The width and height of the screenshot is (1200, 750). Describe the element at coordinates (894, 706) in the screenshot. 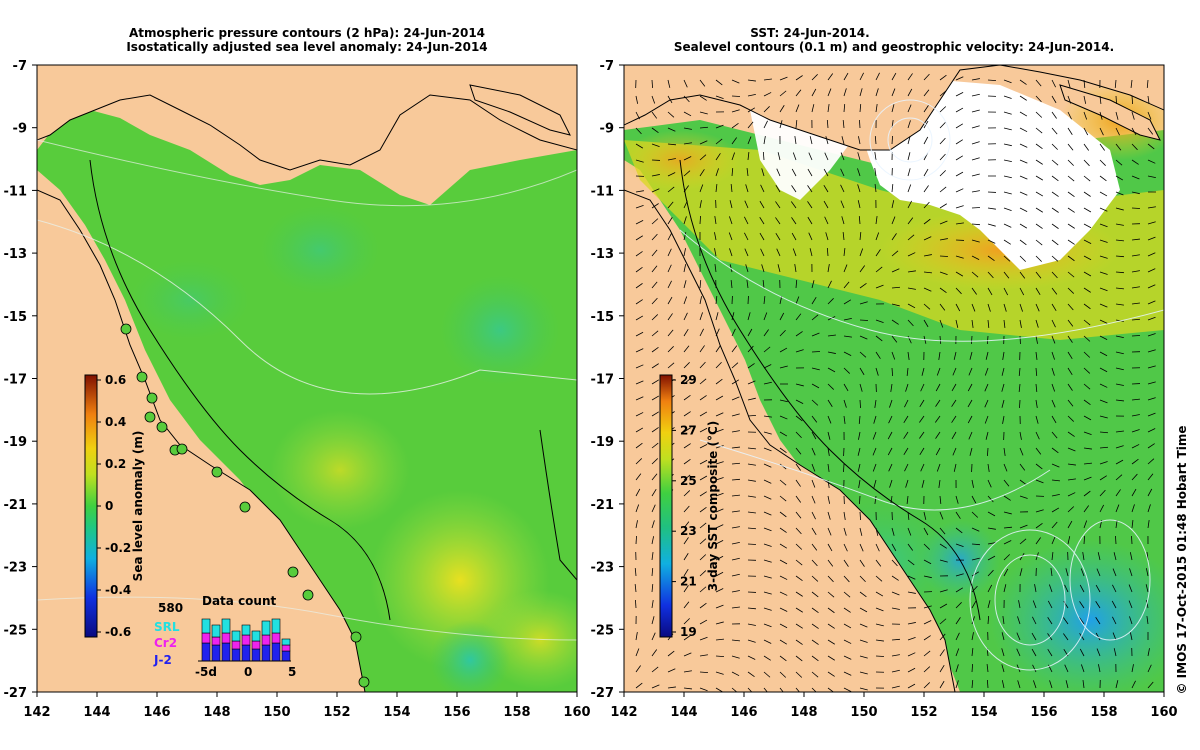

I see `right-lon-axis: 142 144 146 148 150 152 154 156 158 160` at that location.